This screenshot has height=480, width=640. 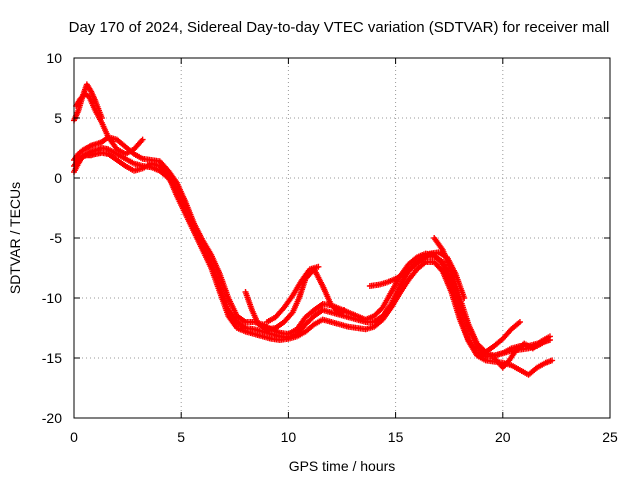 I want to click on x-tick-label: 15, so click(x=396, y=437).